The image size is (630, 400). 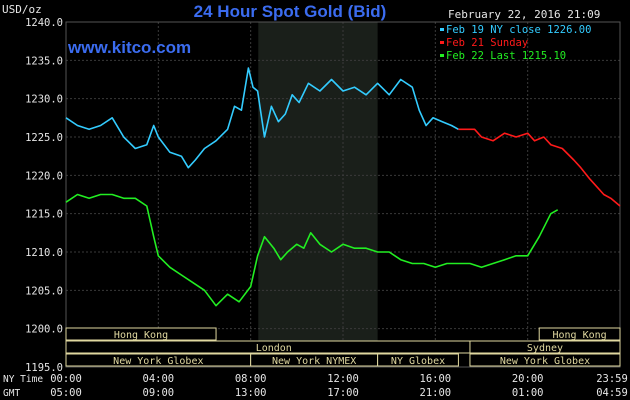 What do you see at coordinates (487, 43) in the screenshot?
I see `legend-item-feb21: Feb 21 Sunday` at bounding box center [487, 43].